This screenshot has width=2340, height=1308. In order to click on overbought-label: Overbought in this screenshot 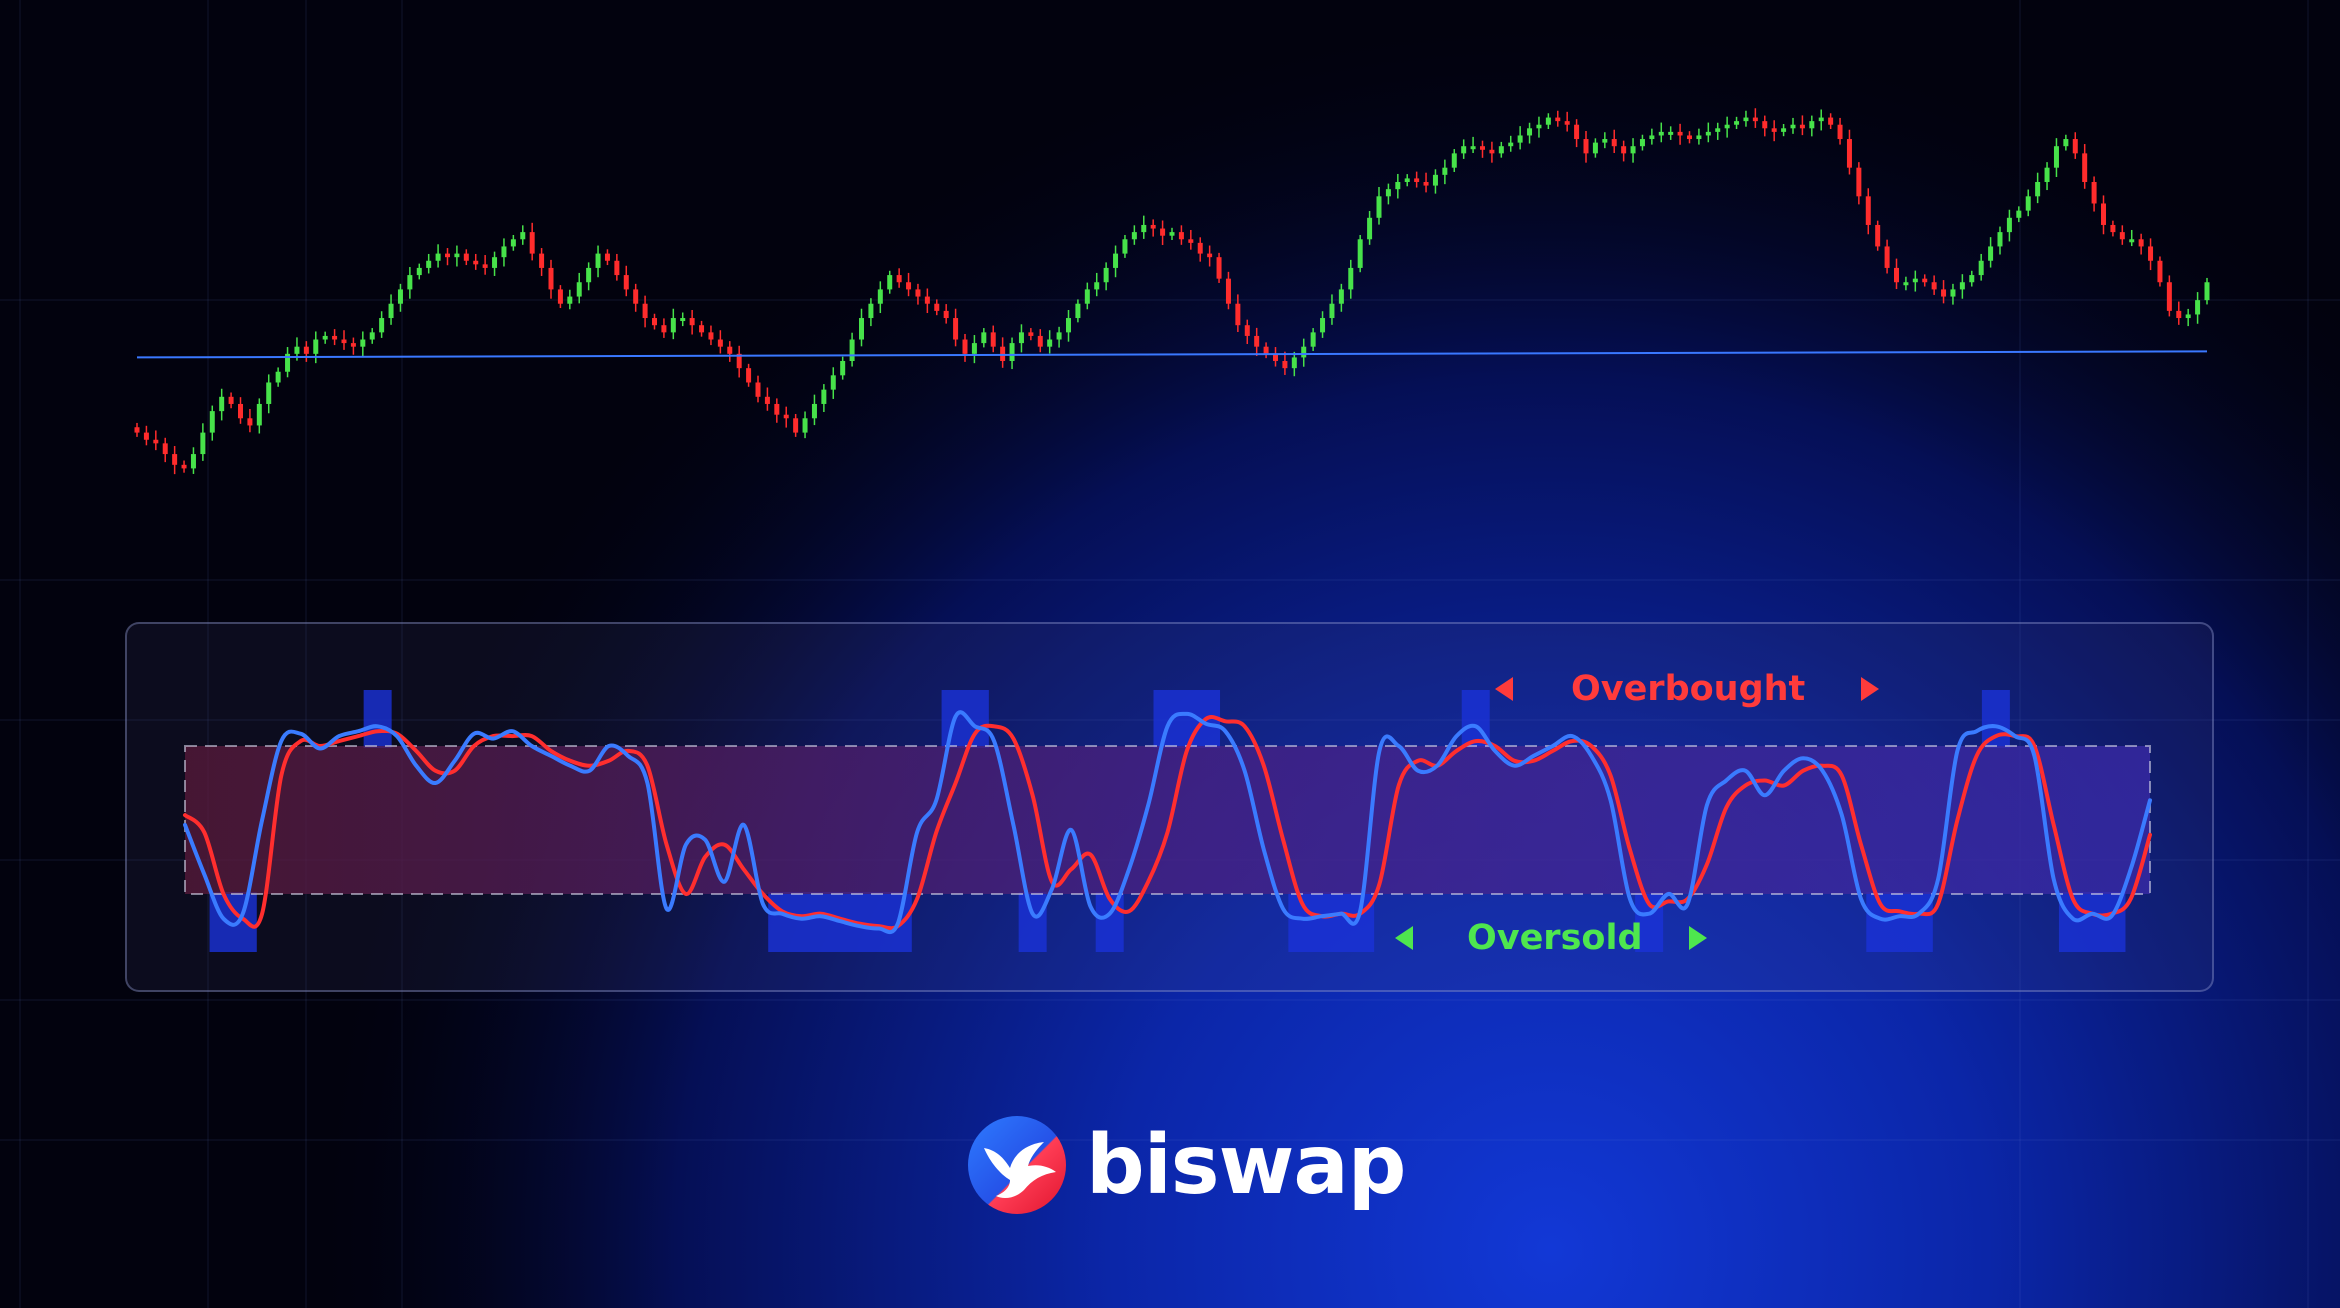, I will do `click(1688, 689)`.